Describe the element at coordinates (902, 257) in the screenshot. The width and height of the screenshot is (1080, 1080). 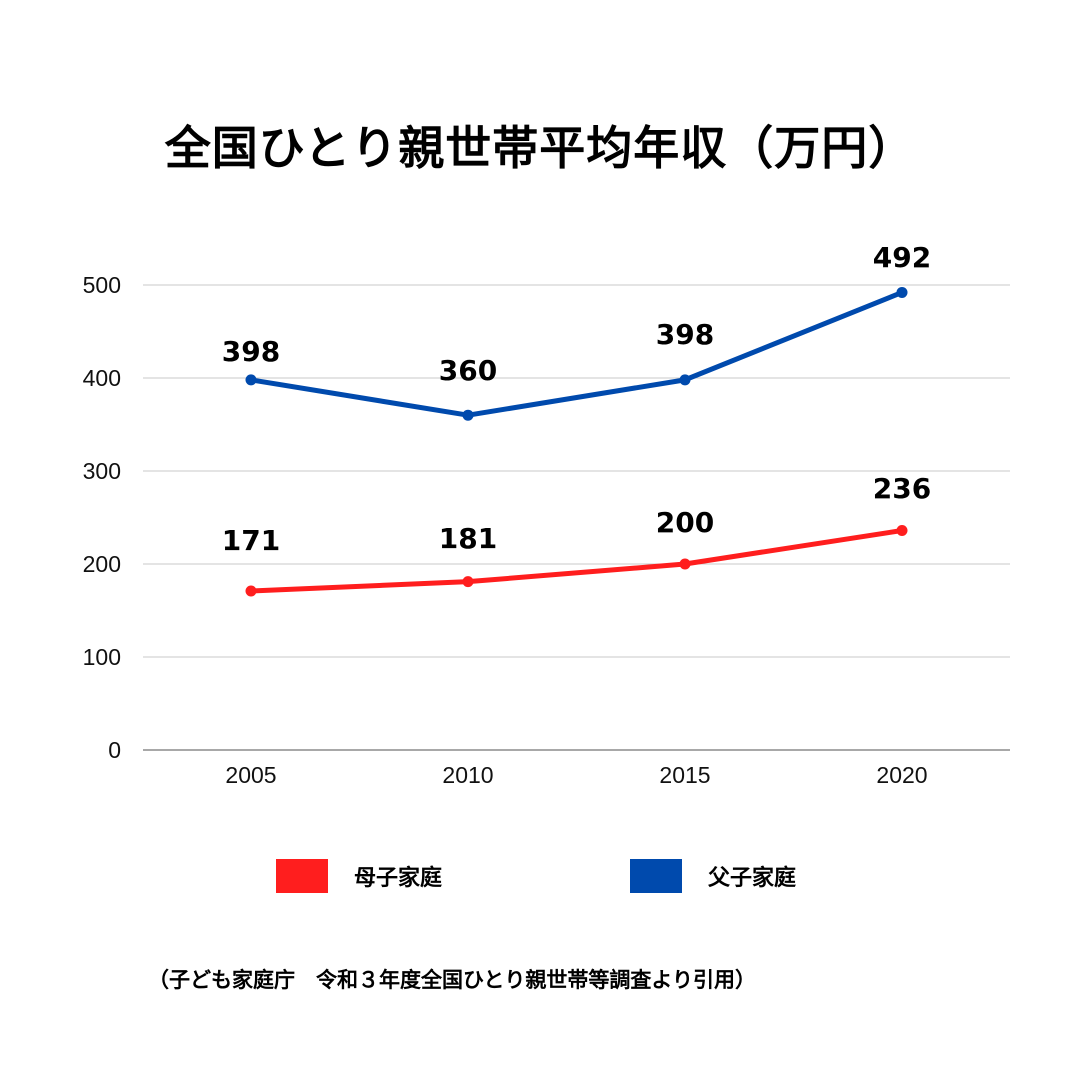
I see `data-label-father-2020: 492` at that location.